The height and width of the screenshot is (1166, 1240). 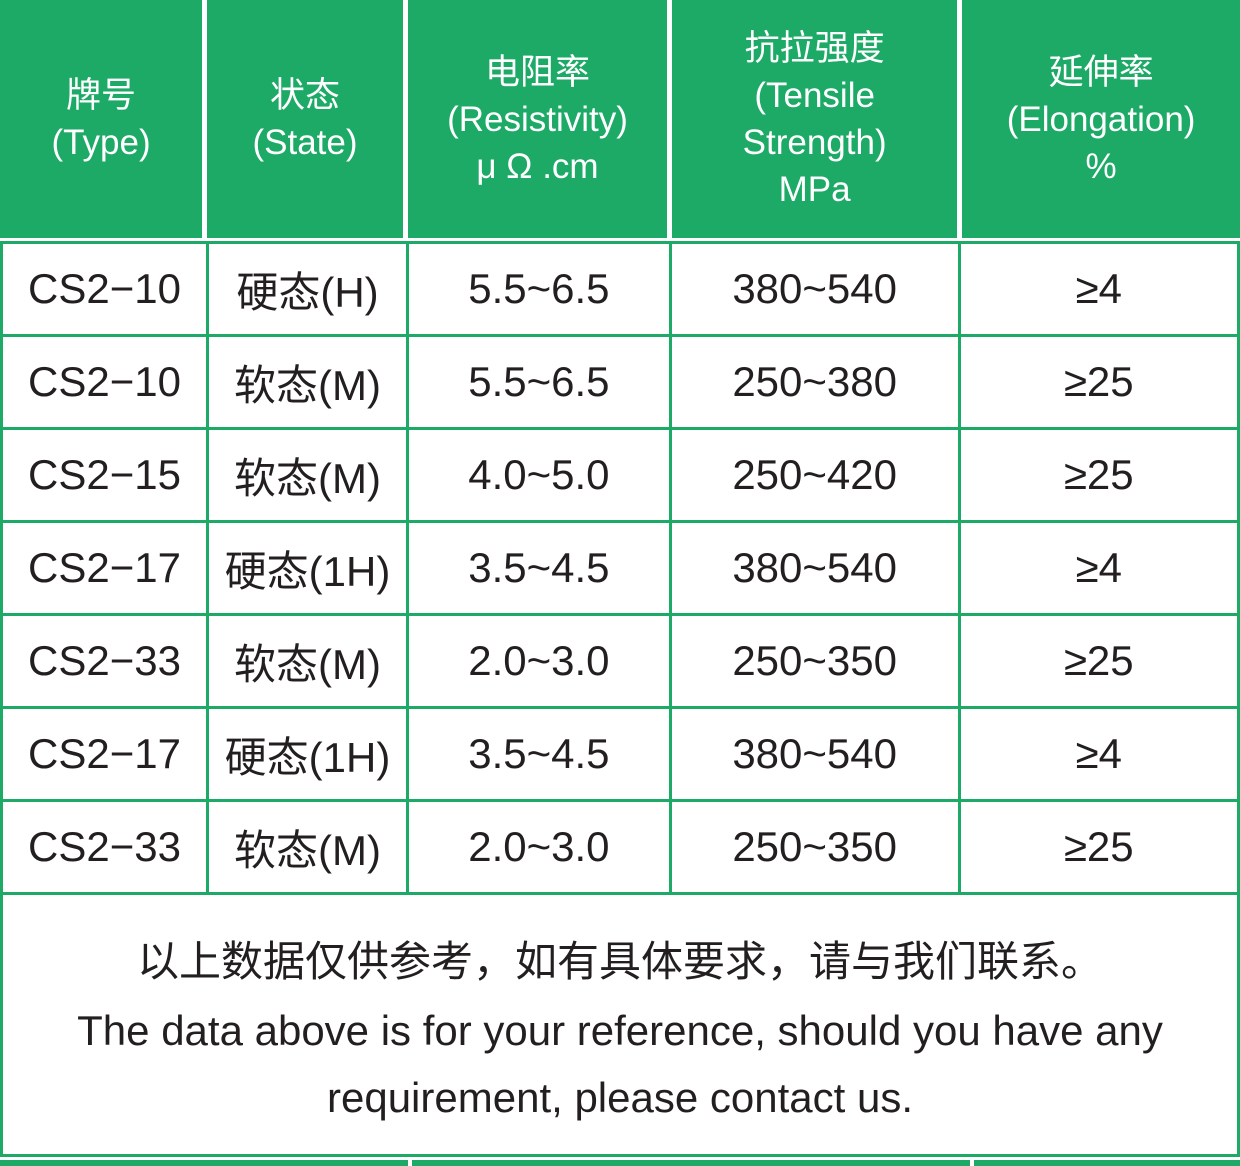 What do you see at coordinates (101, 142) in the screenshot?
I see `header-line: (Type)` at bounding box center [101, 142].